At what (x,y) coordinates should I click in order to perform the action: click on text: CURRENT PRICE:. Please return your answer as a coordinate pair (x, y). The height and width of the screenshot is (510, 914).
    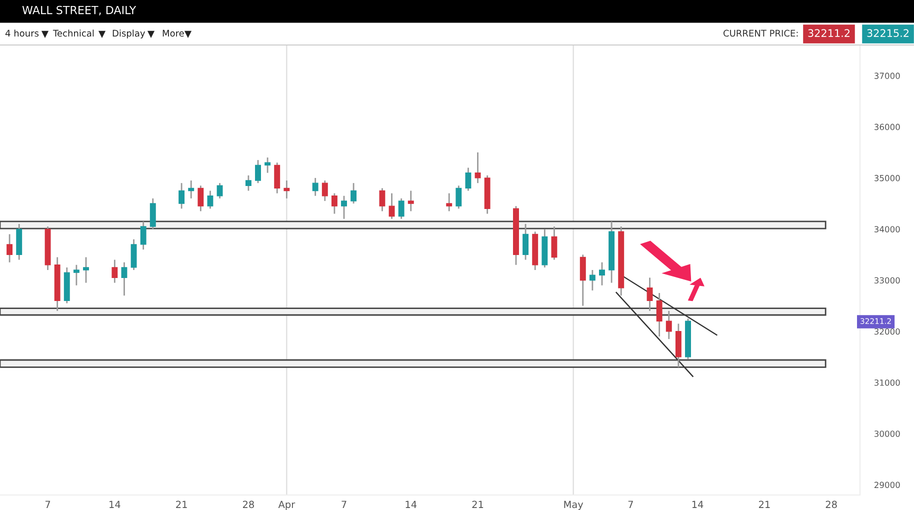
    Looking at the image, I should click on (761, 33).